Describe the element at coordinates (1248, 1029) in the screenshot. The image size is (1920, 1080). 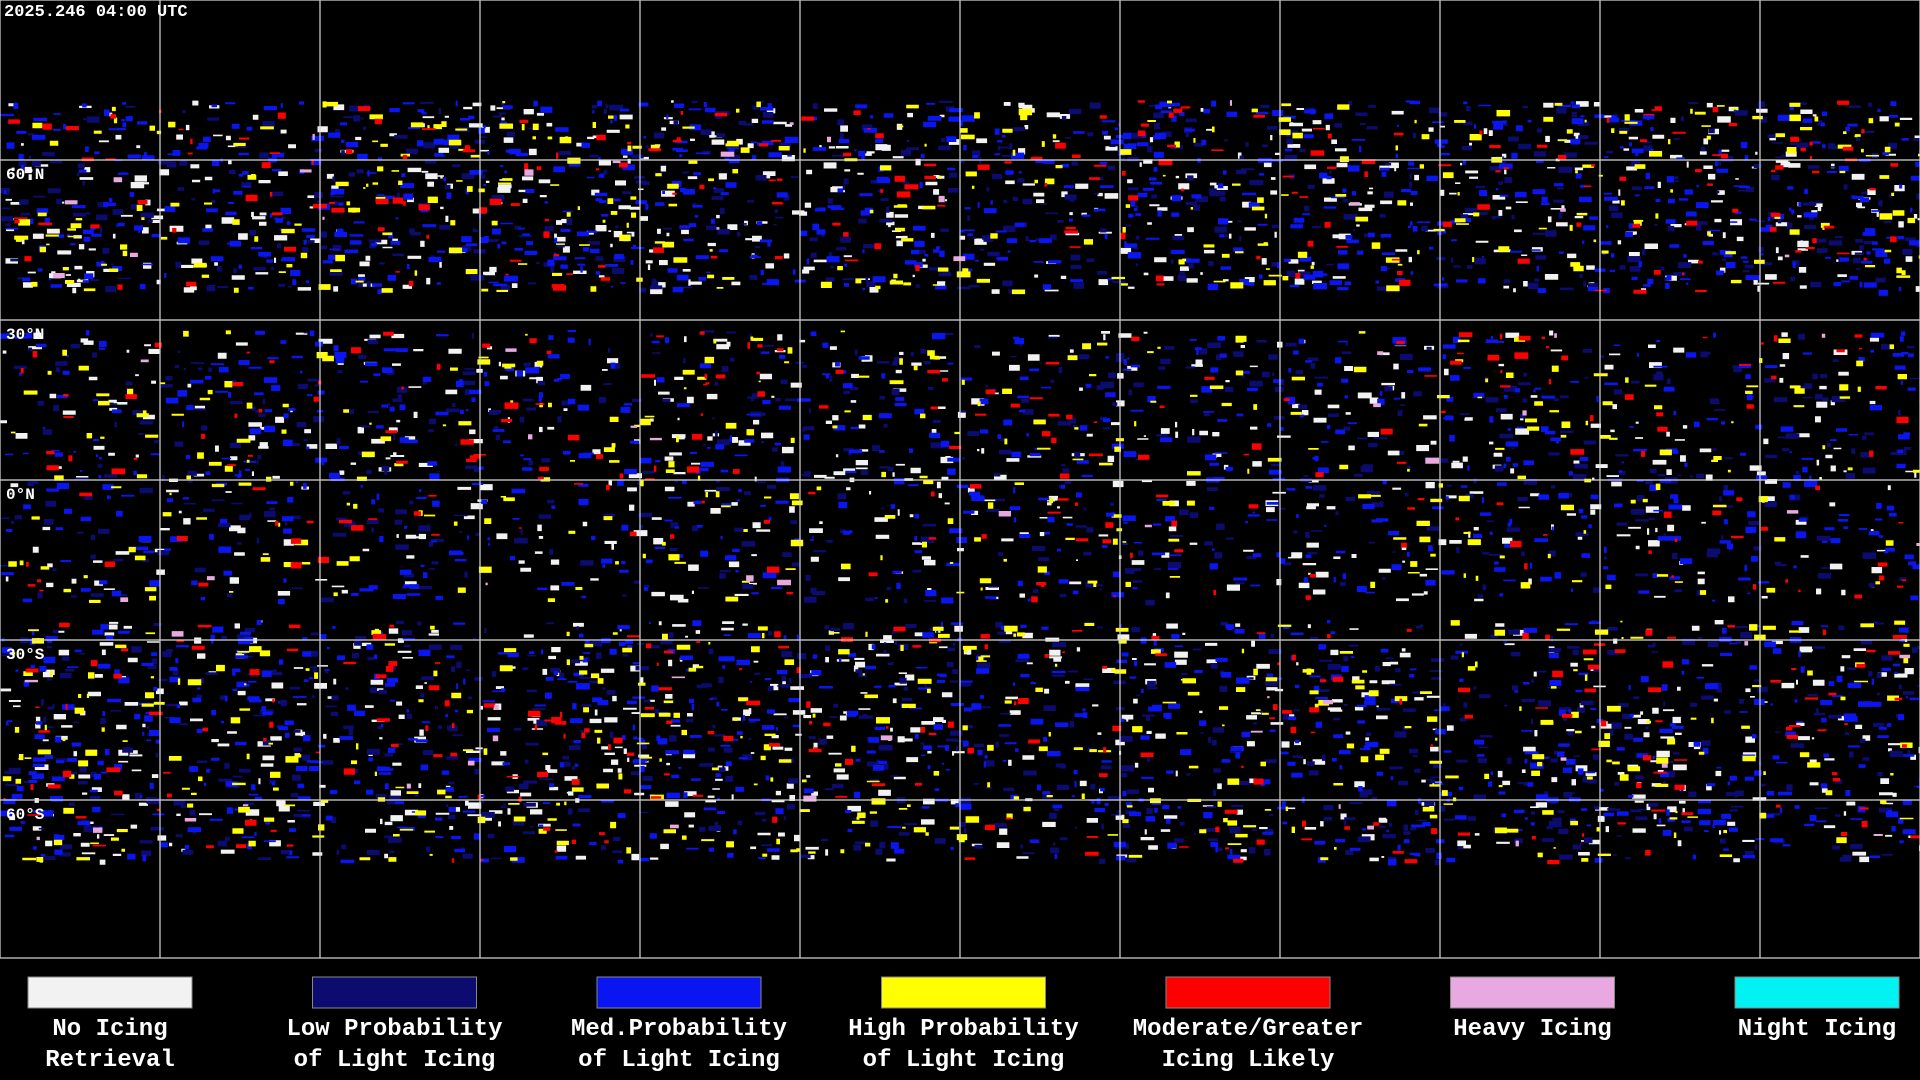
I see `legend-label: Moderate/Greater` at that location.